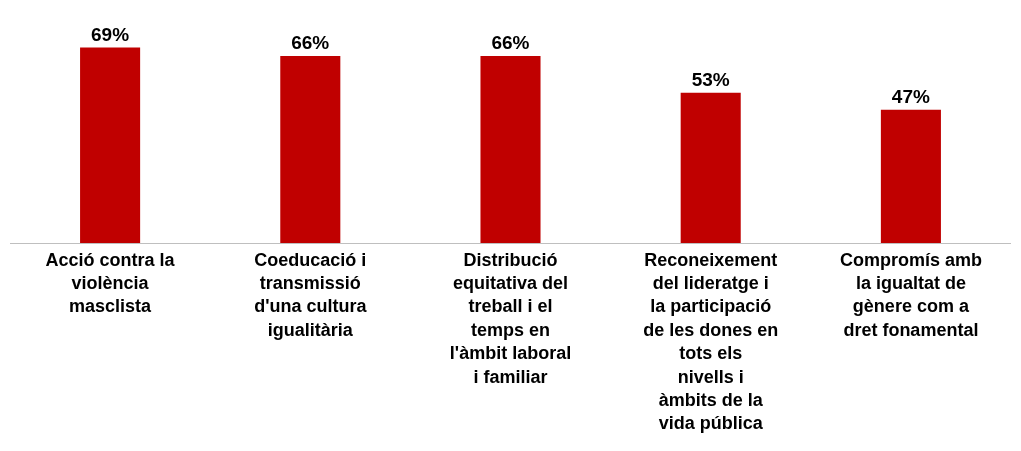  Describe the element at coordinates (910, 294) in the screenshot. I see `x-tick-label: Compromís amb la igualtat de gènere com a dret fonamental` at that location.